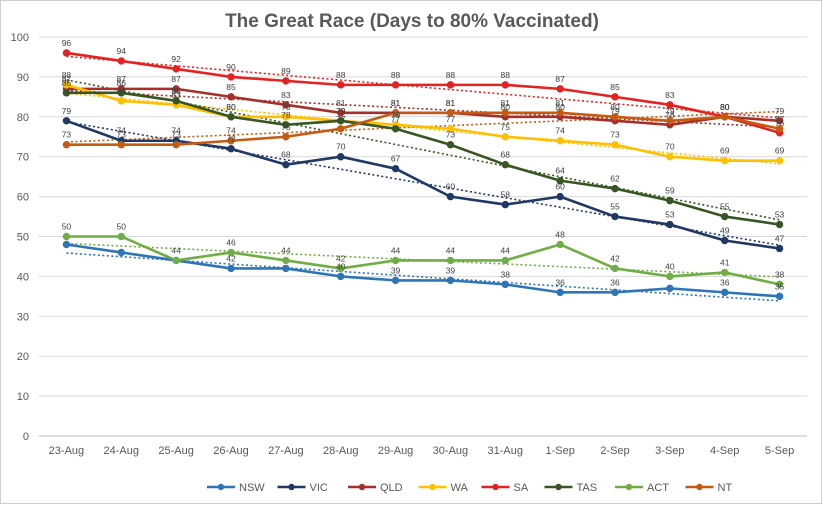 This screenshot has height=508, width=822. What do you see at coordinates (724, 451) in the screenshot?
I see `x-tick-label: 4-Sep` at bounding box center [724, 451].